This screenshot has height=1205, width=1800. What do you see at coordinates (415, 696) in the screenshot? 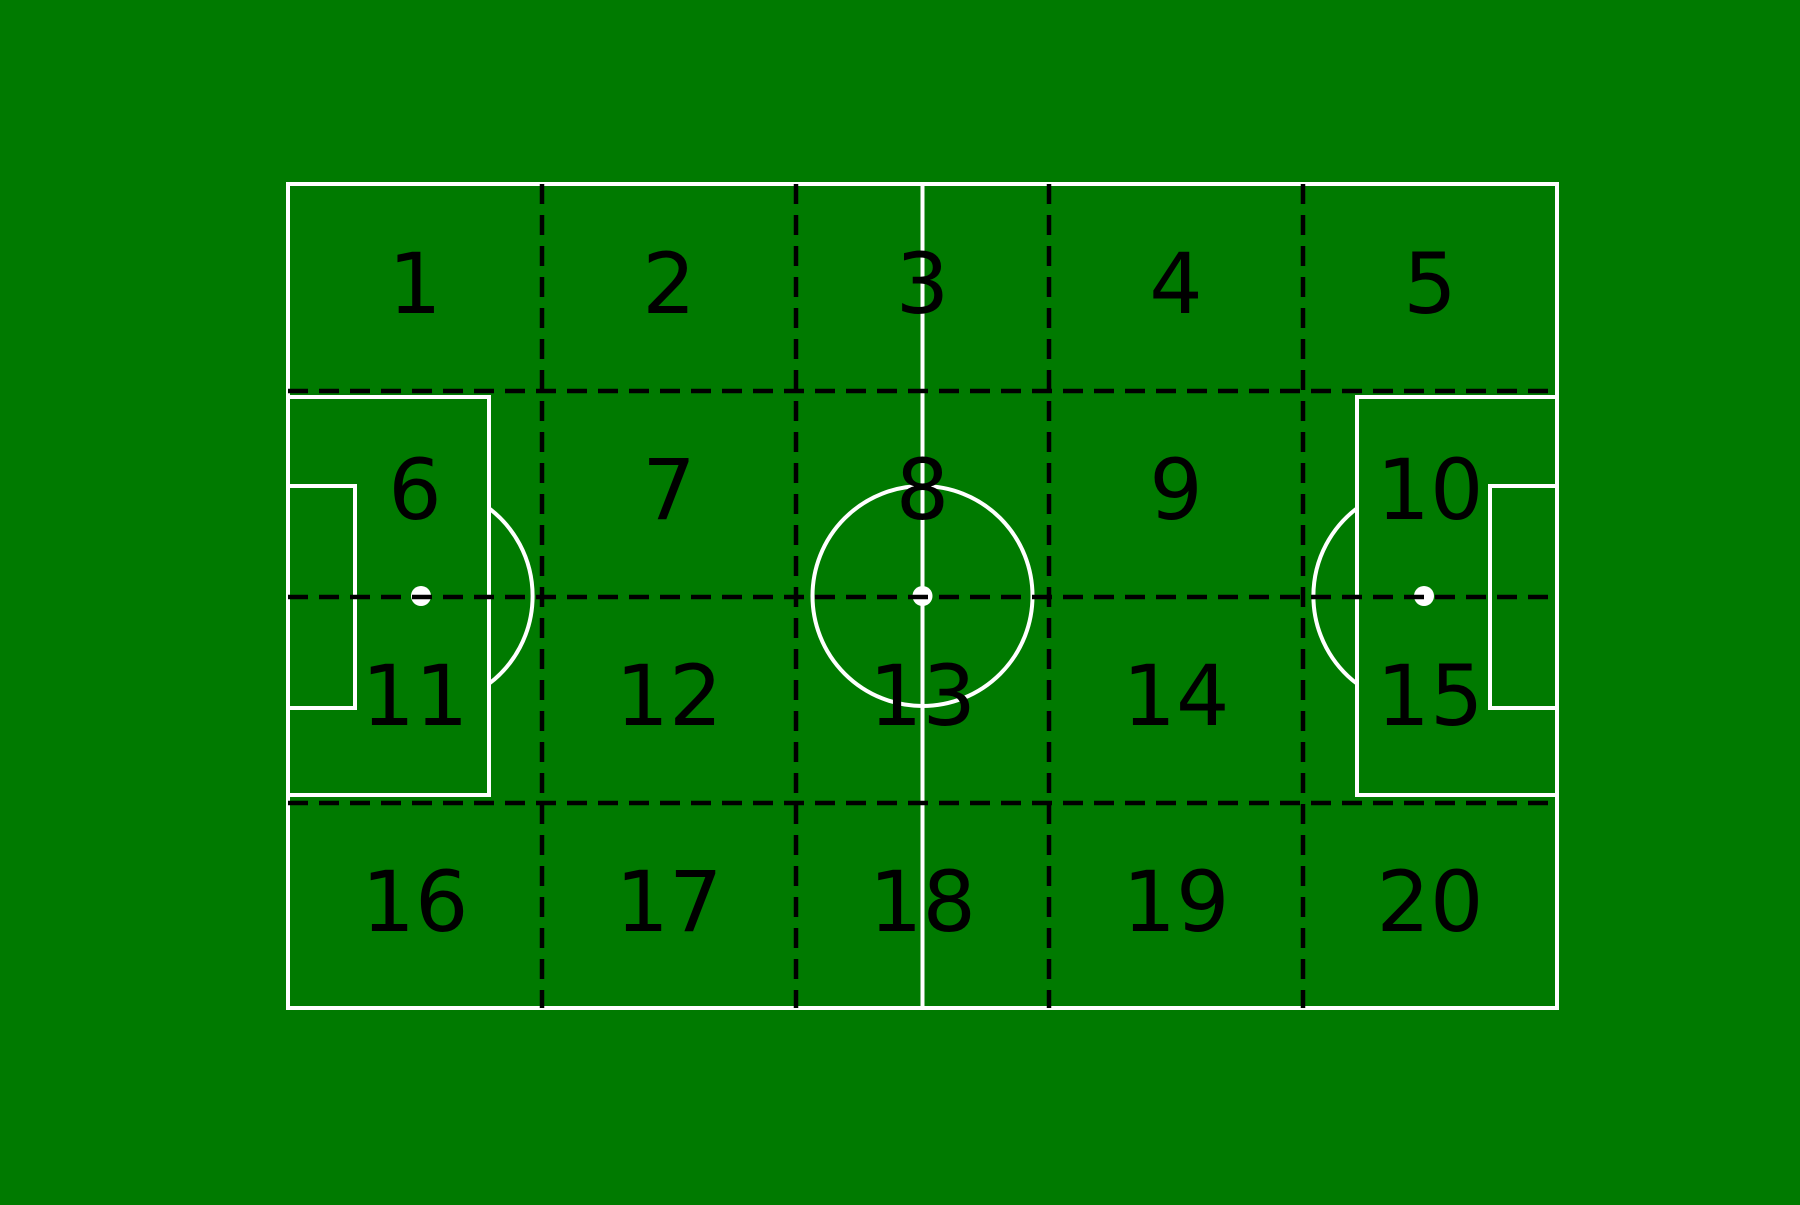
I see `zone-label: 11` at bounding box center [415, 696].